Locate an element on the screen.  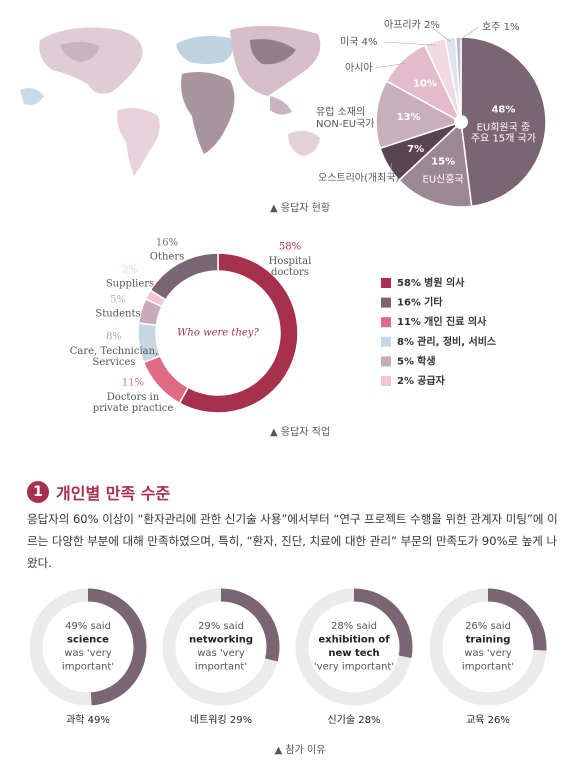
caption: ▲ 참가 이유 is located at coordinates (300, 750).